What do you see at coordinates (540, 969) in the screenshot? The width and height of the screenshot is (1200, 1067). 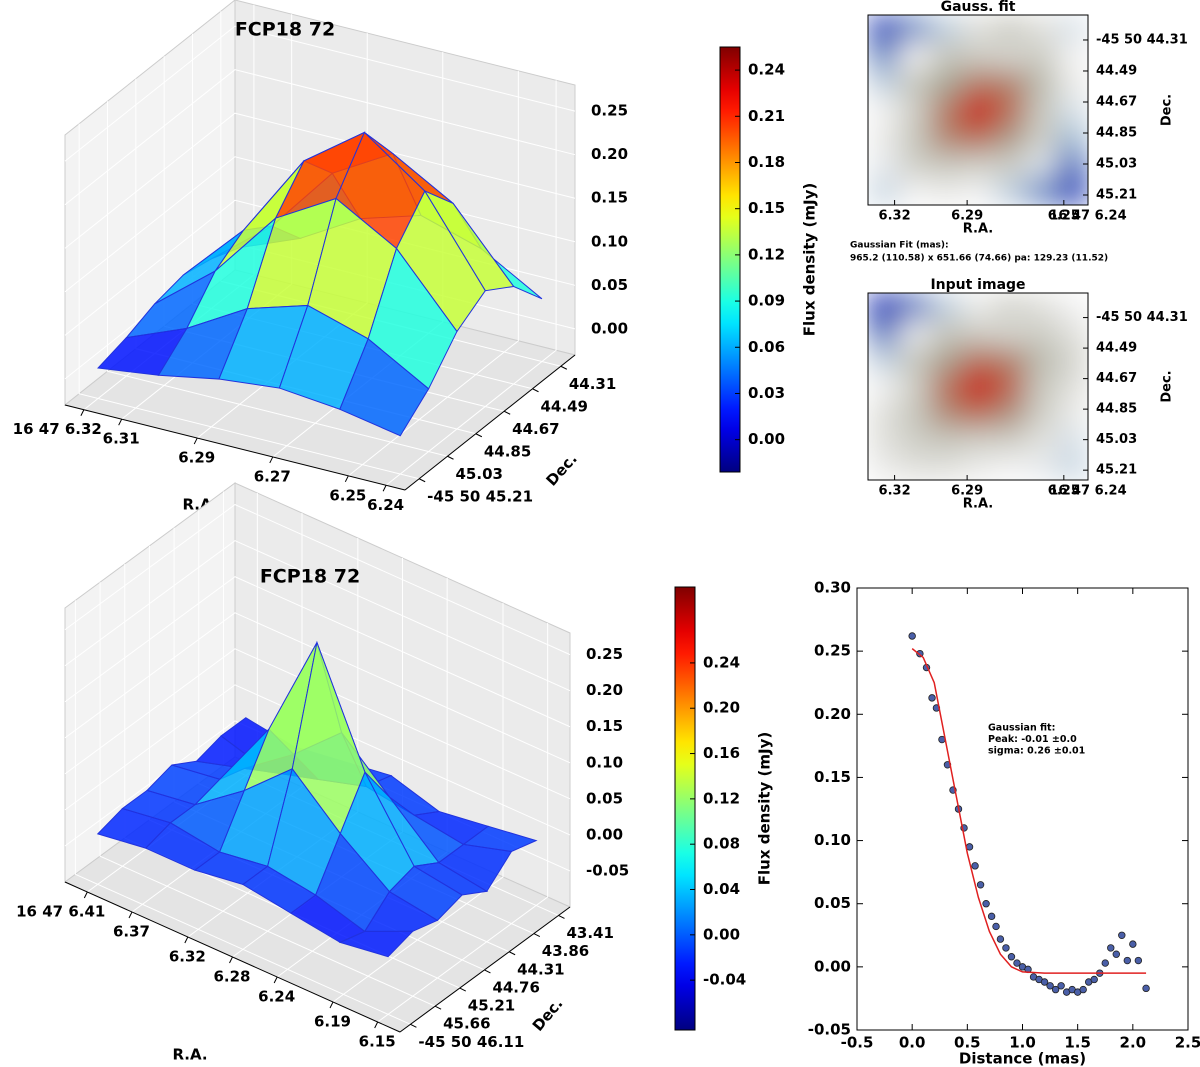 I see `y-tick-label: 44.31` at bounding box center [540, 969].